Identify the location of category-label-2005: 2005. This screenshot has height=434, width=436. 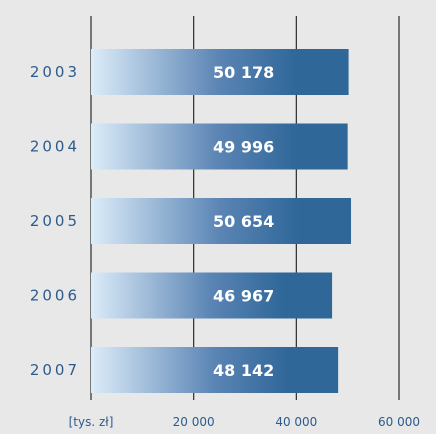
(55, 221).